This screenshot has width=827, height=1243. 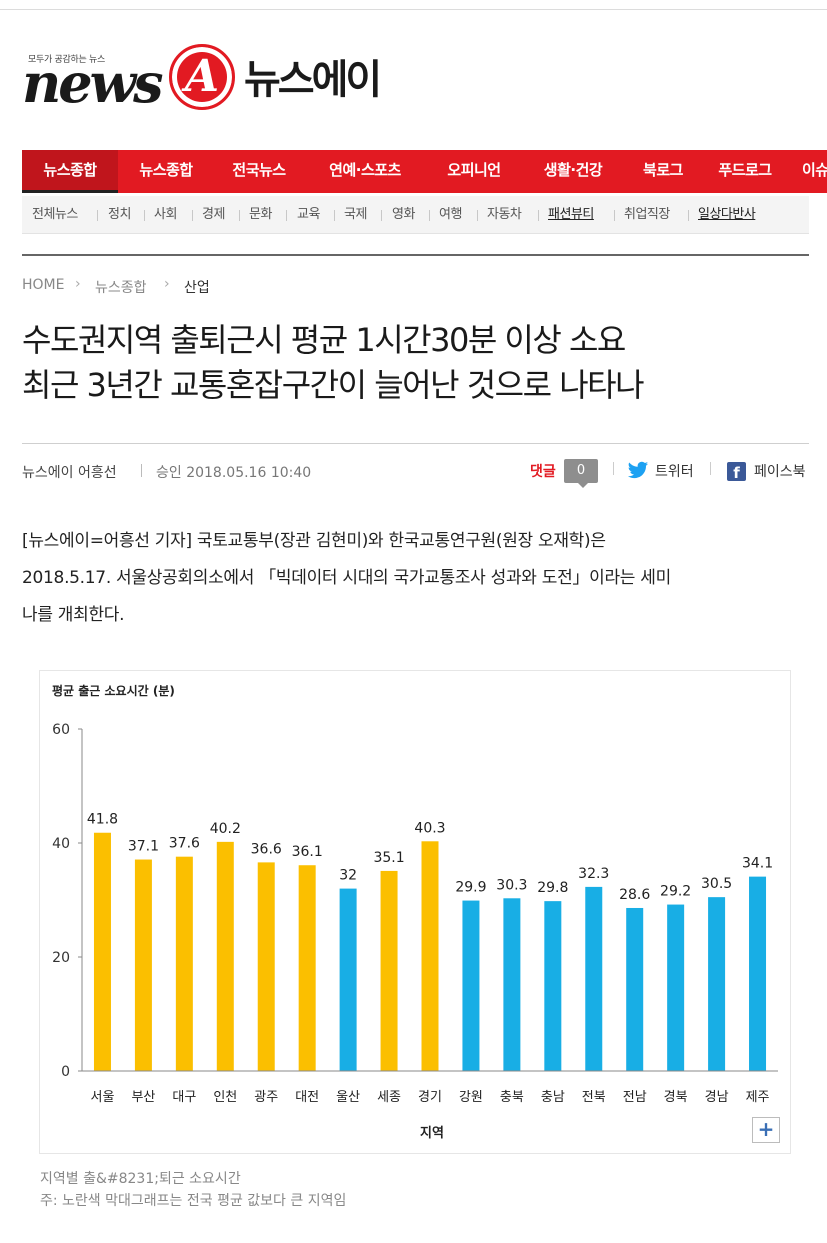 What do you see at coordinates (474, 170) in the screenshot?
I see `main-nav-item-opinion: 오피니언` at bounding box center [474, 170].